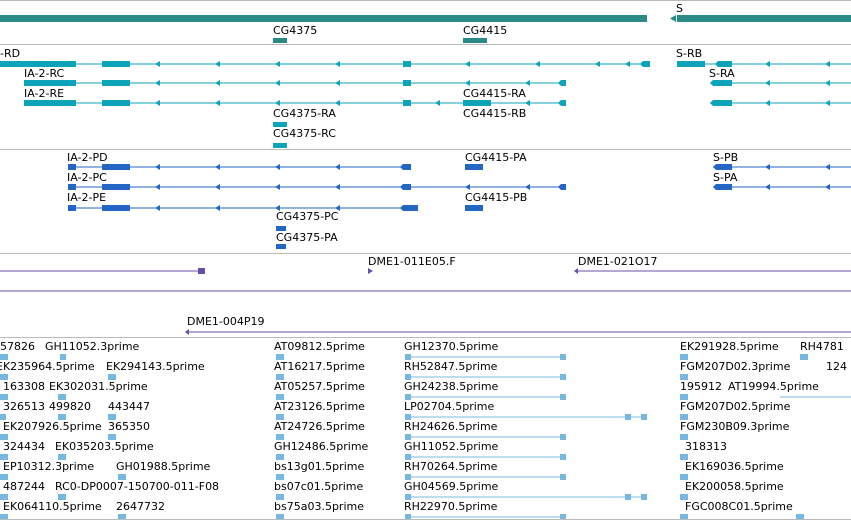  What do you see at coordinates (129, 426) in the screenshot?
I see `est-label: 365350` at bounding box center [129, 426].